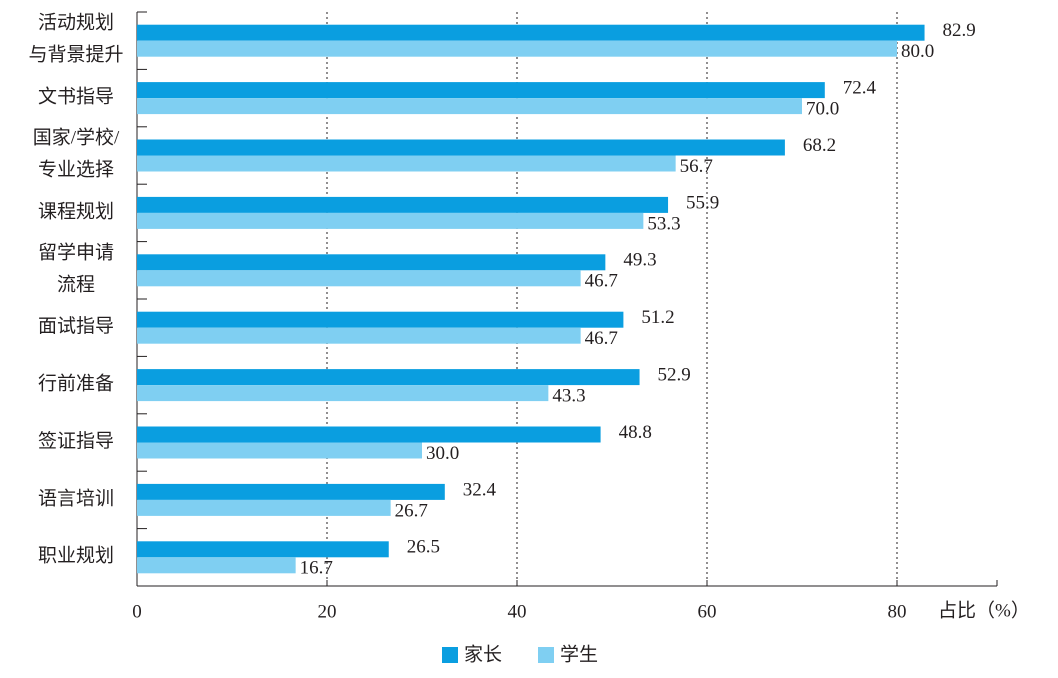 The width and height of the screenshot is (1058, 678). Describe the element at coordinates (819, 145) in the screenshot. I see `value-label: 68.2` at that location.